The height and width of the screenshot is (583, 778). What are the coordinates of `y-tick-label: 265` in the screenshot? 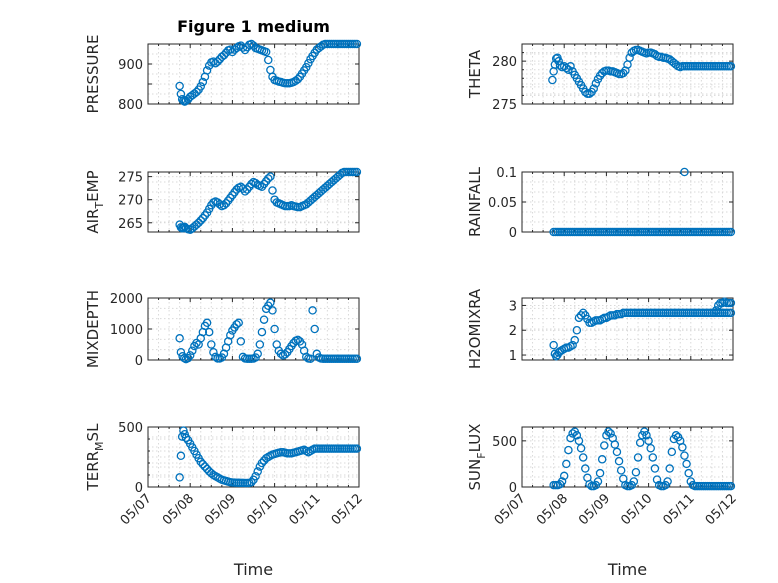 It's located at (130, 224).